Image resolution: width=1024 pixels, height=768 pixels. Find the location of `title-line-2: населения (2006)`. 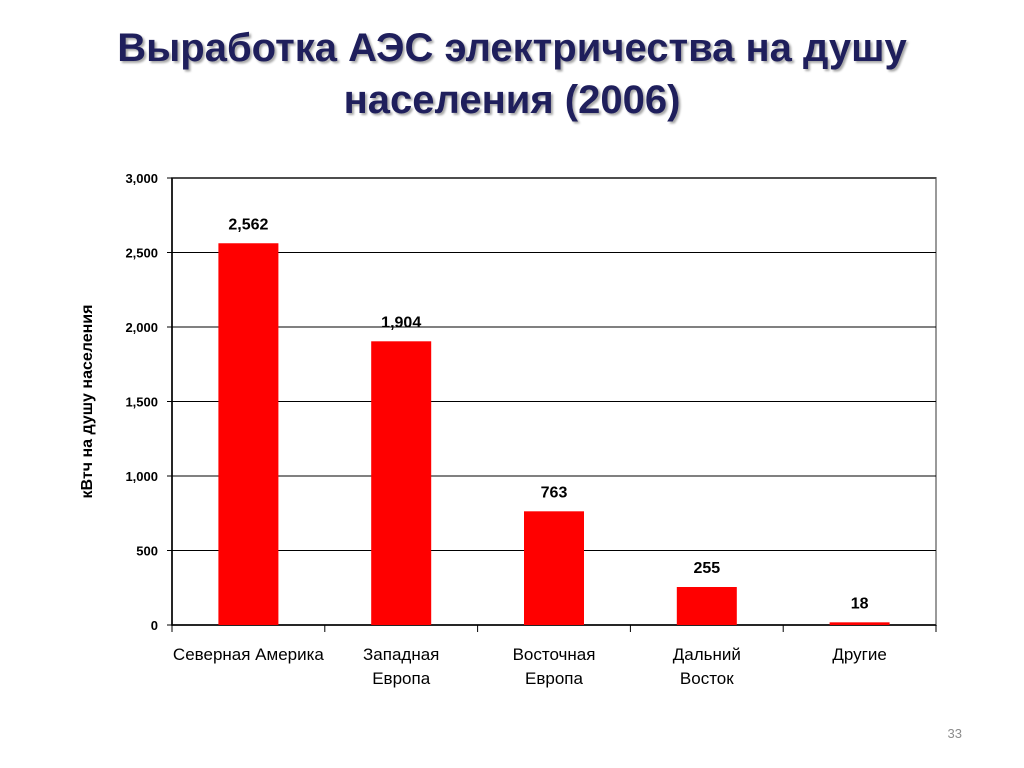

title-line-2: населения (2006) is located at coordinates (512, 100).